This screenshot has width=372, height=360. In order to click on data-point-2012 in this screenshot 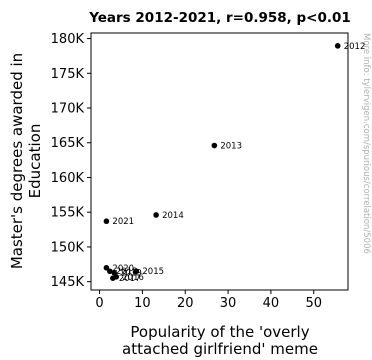, I will do `click(337, 46)`.